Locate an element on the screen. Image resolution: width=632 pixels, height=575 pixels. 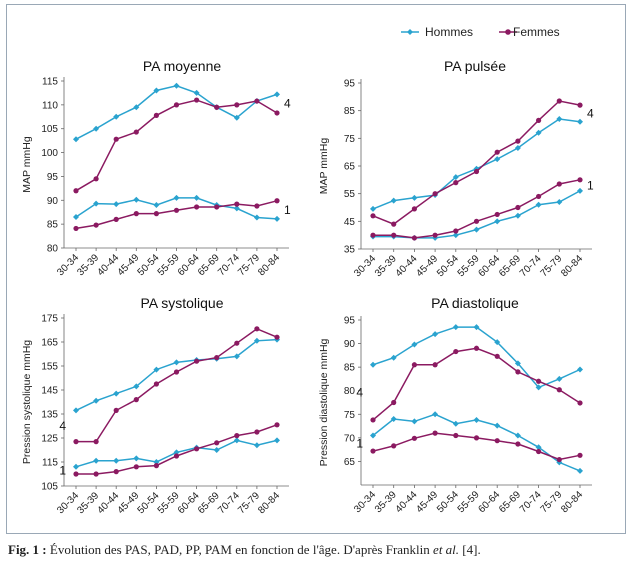
y-tick-label: 135 is located at coordinates (49, 415).